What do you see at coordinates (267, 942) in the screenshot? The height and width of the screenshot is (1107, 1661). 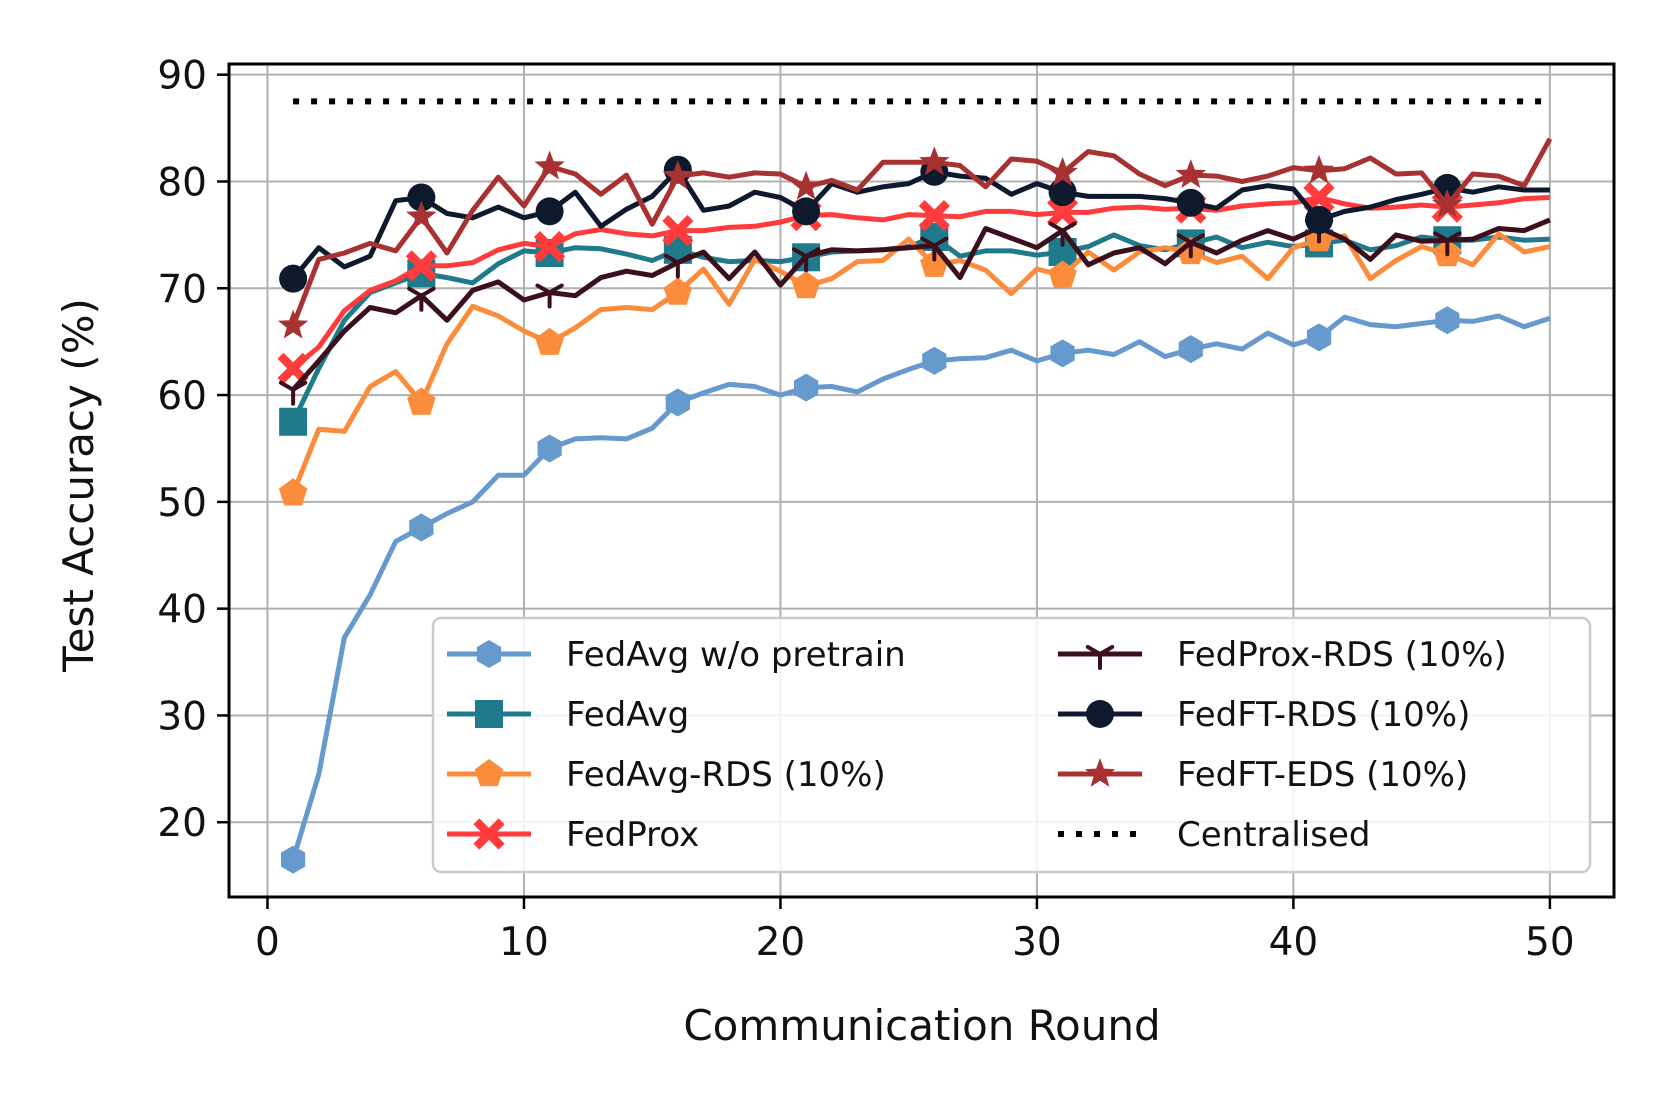 I see `x-tick-label: 0` at bounding box center [267, 942].